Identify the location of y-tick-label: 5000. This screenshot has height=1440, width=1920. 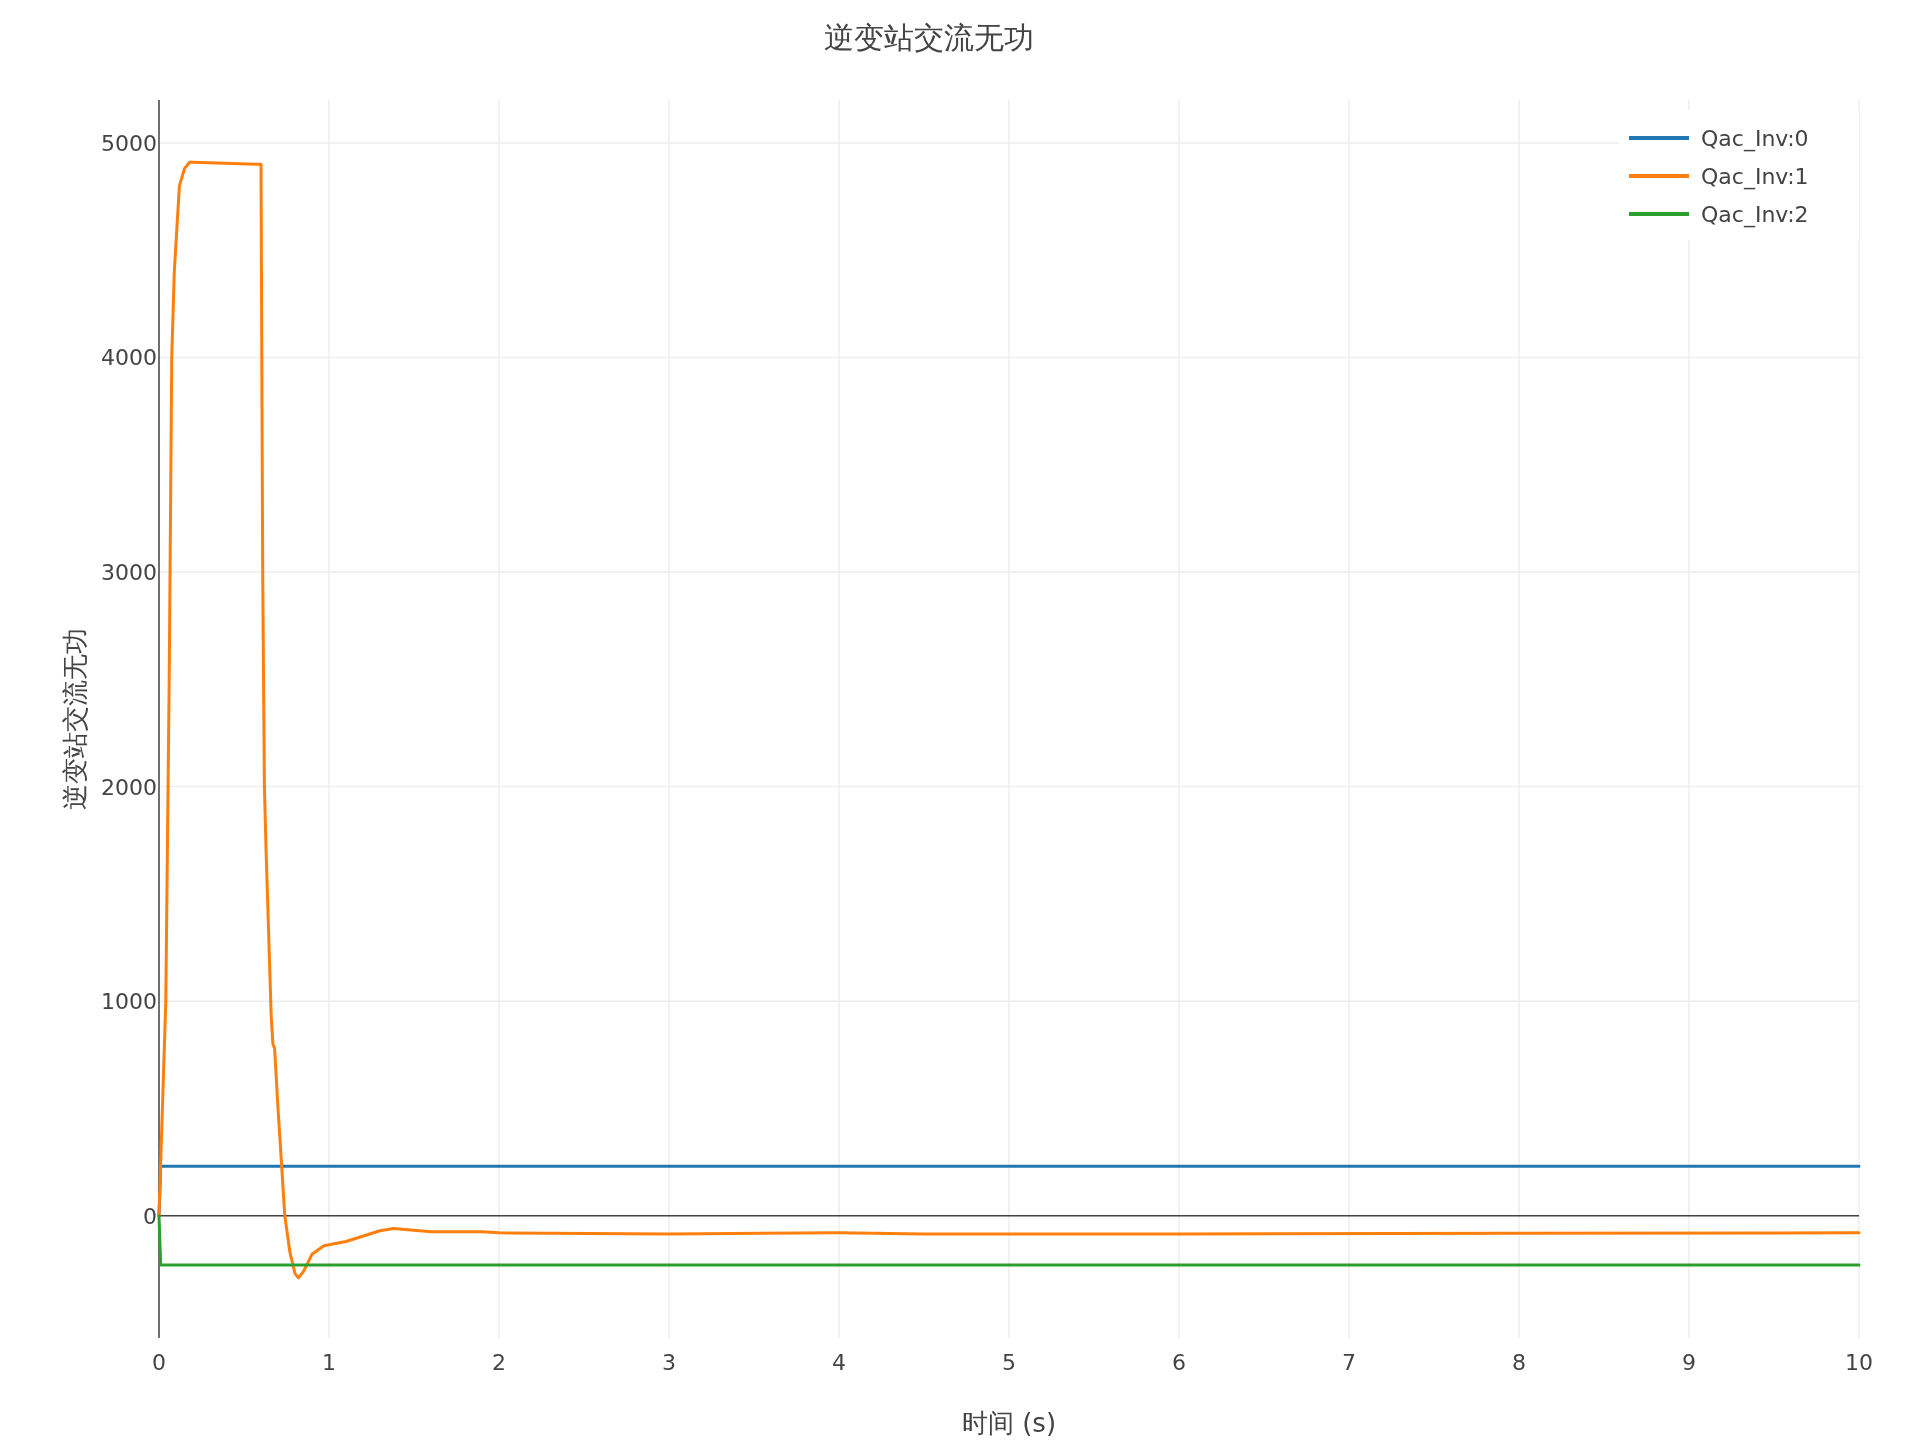
(129, 143).